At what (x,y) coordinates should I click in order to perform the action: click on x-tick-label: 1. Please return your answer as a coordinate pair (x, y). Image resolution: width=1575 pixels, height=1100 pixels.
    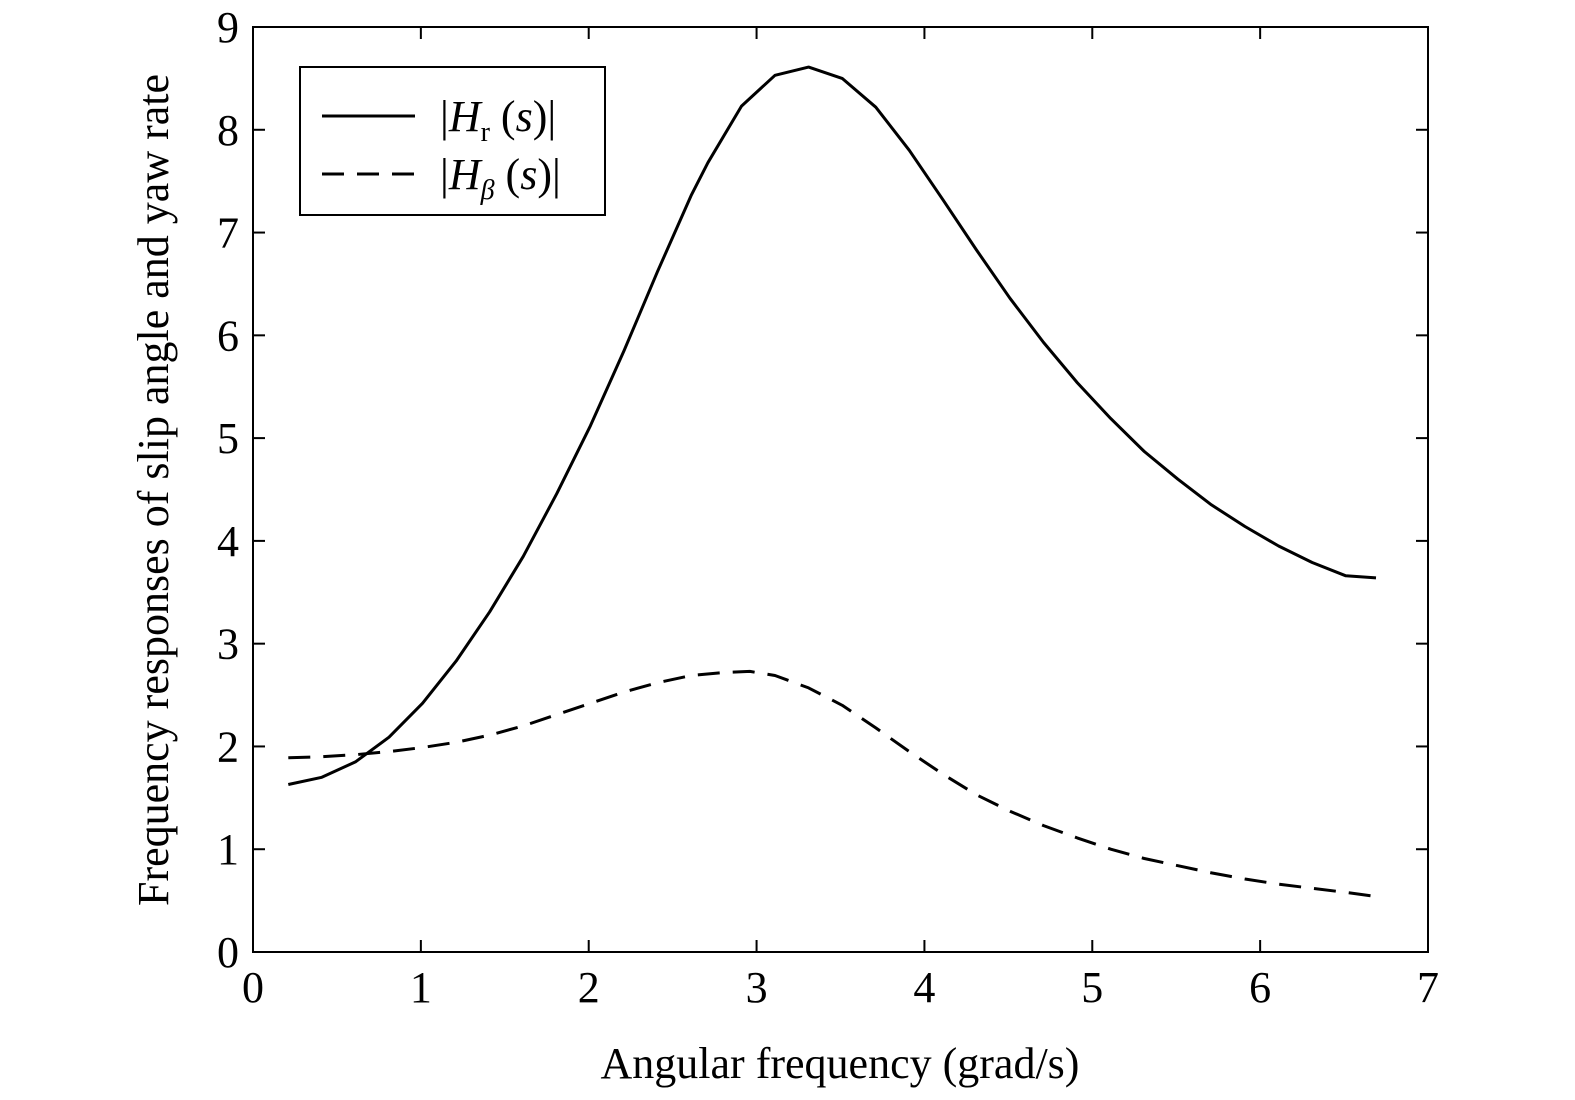
    Looking at the image, I should click on (421, 987).